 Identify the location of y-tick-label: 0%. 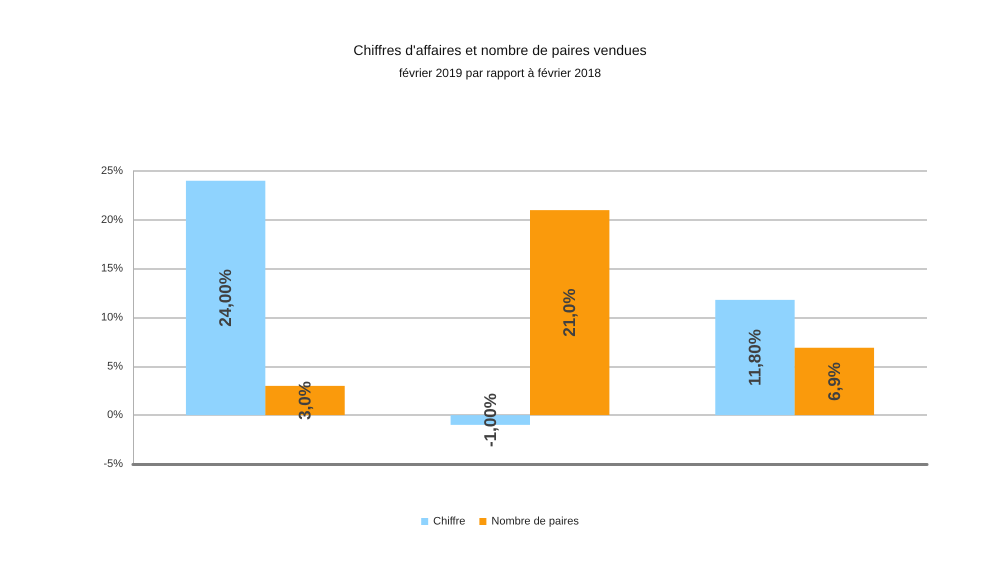
(115, 415).